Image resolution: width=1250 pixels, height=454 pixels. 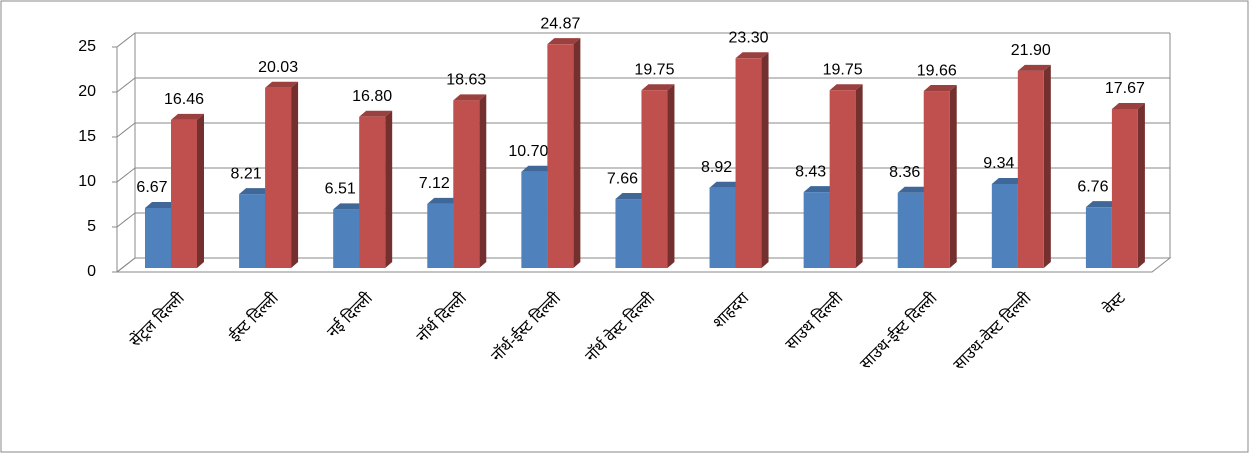 What do you see at coordinates (622, 178) in the screenshot?
I see `value-label: 7.66` at bounding box center [622, 178].